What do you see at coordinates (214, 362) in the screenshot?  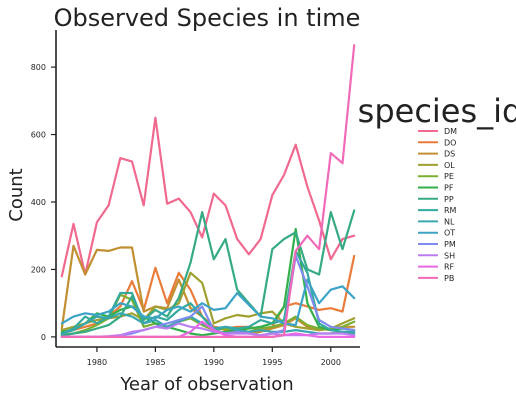 I see `x-tick-label: 1990` at bounding box center [214, 362].